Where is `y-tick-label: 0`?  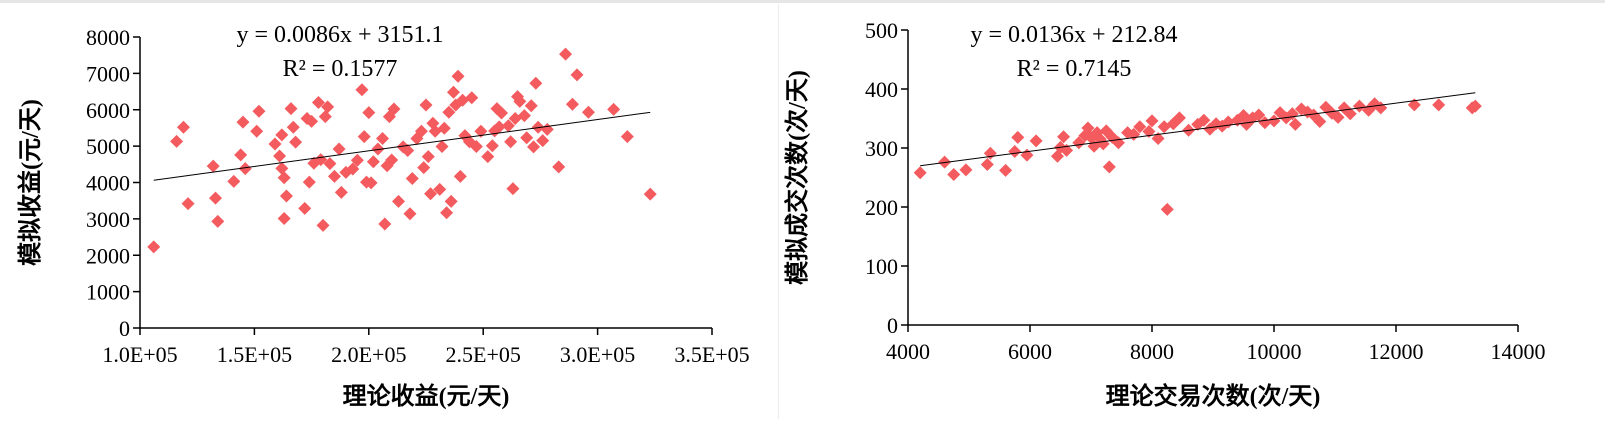
y-tick-label: 0 is located at coordinates (124, 328).